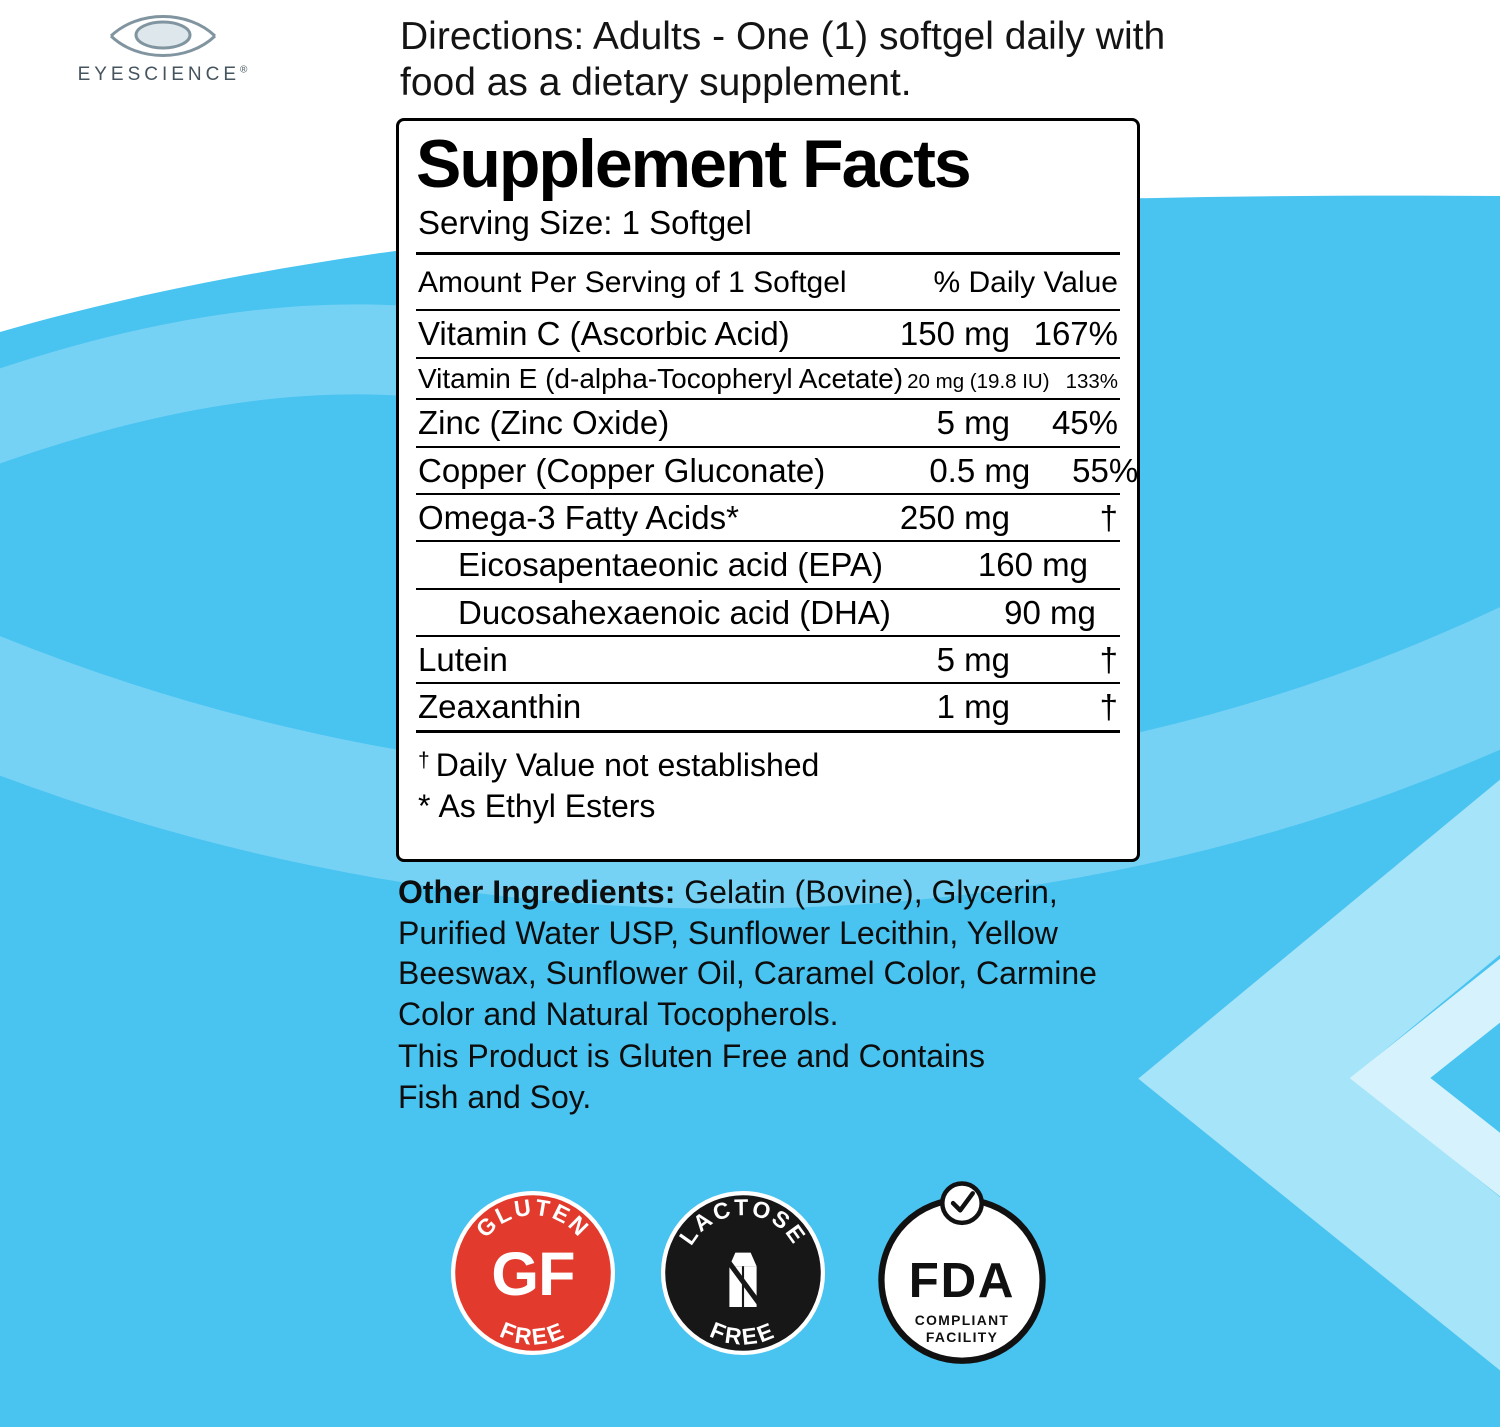 Image resolution: width=1500 pixels, height=1427 pixels. I want to click on background-chevron, so click(1319, 1075).